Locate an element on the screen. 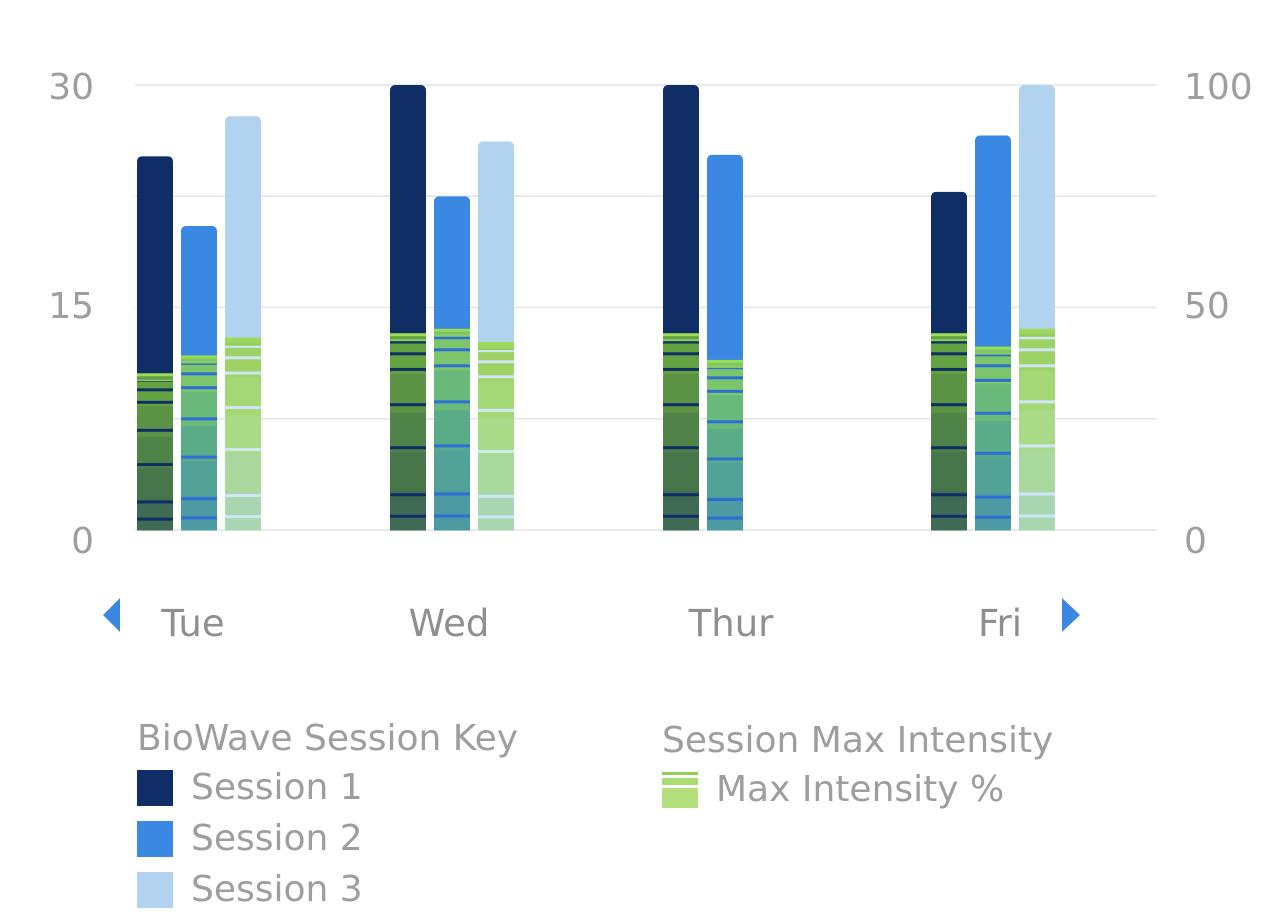 The width and height of the screenshot is (1274, 920). legend-label: Session 1 is located at coordinates (277, 787).